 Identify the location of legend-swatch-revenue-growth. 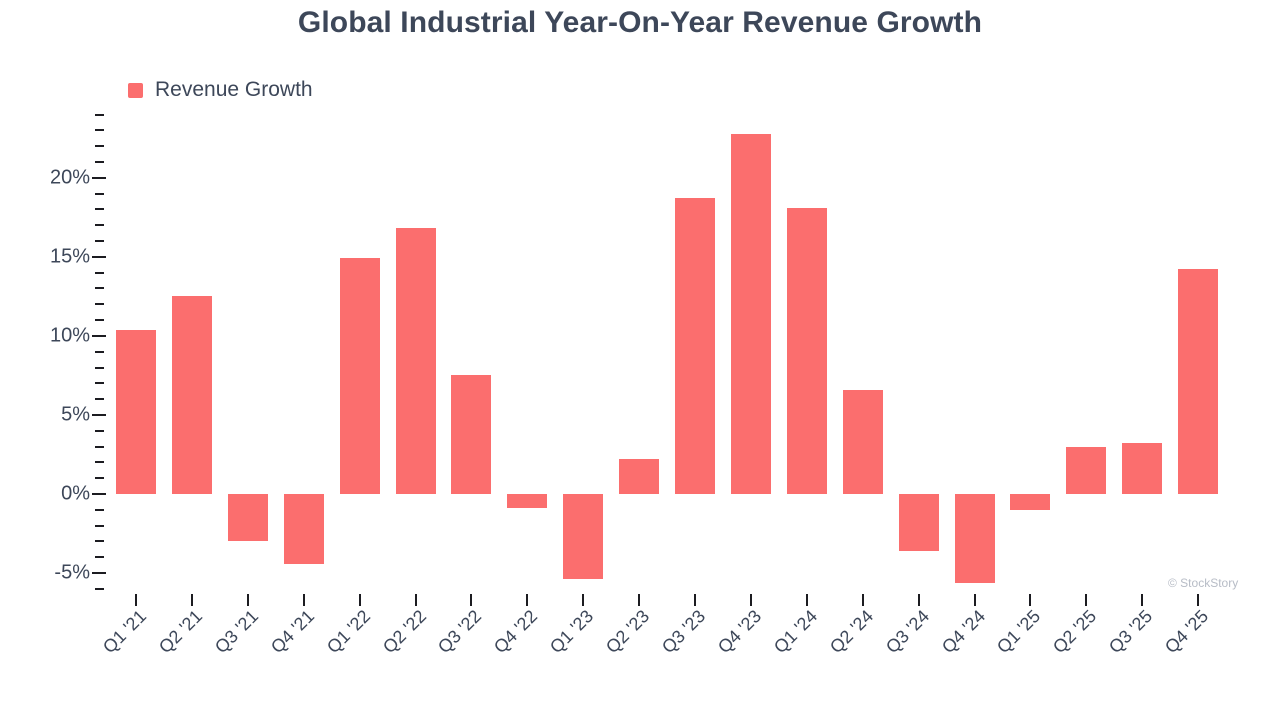
(135, 90).